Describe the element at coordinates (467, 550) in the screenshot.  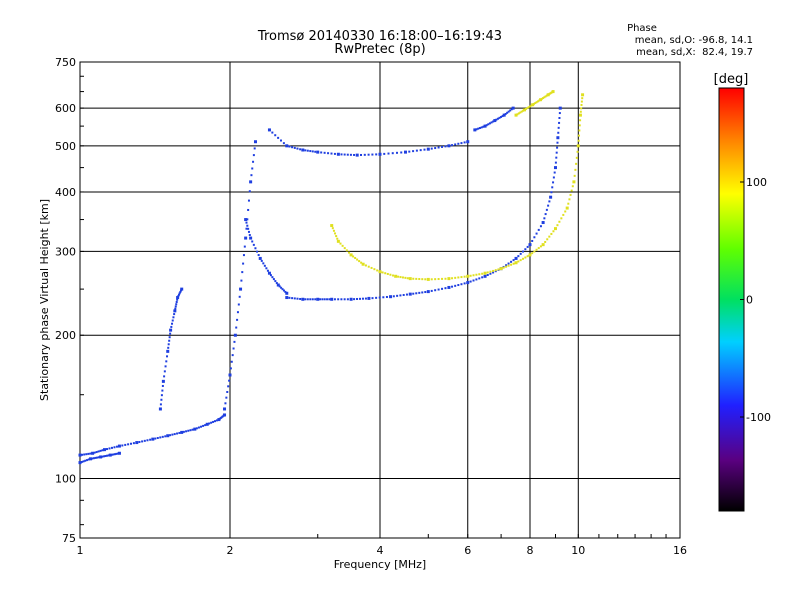
I see `x-tick-label: 6` at that location.